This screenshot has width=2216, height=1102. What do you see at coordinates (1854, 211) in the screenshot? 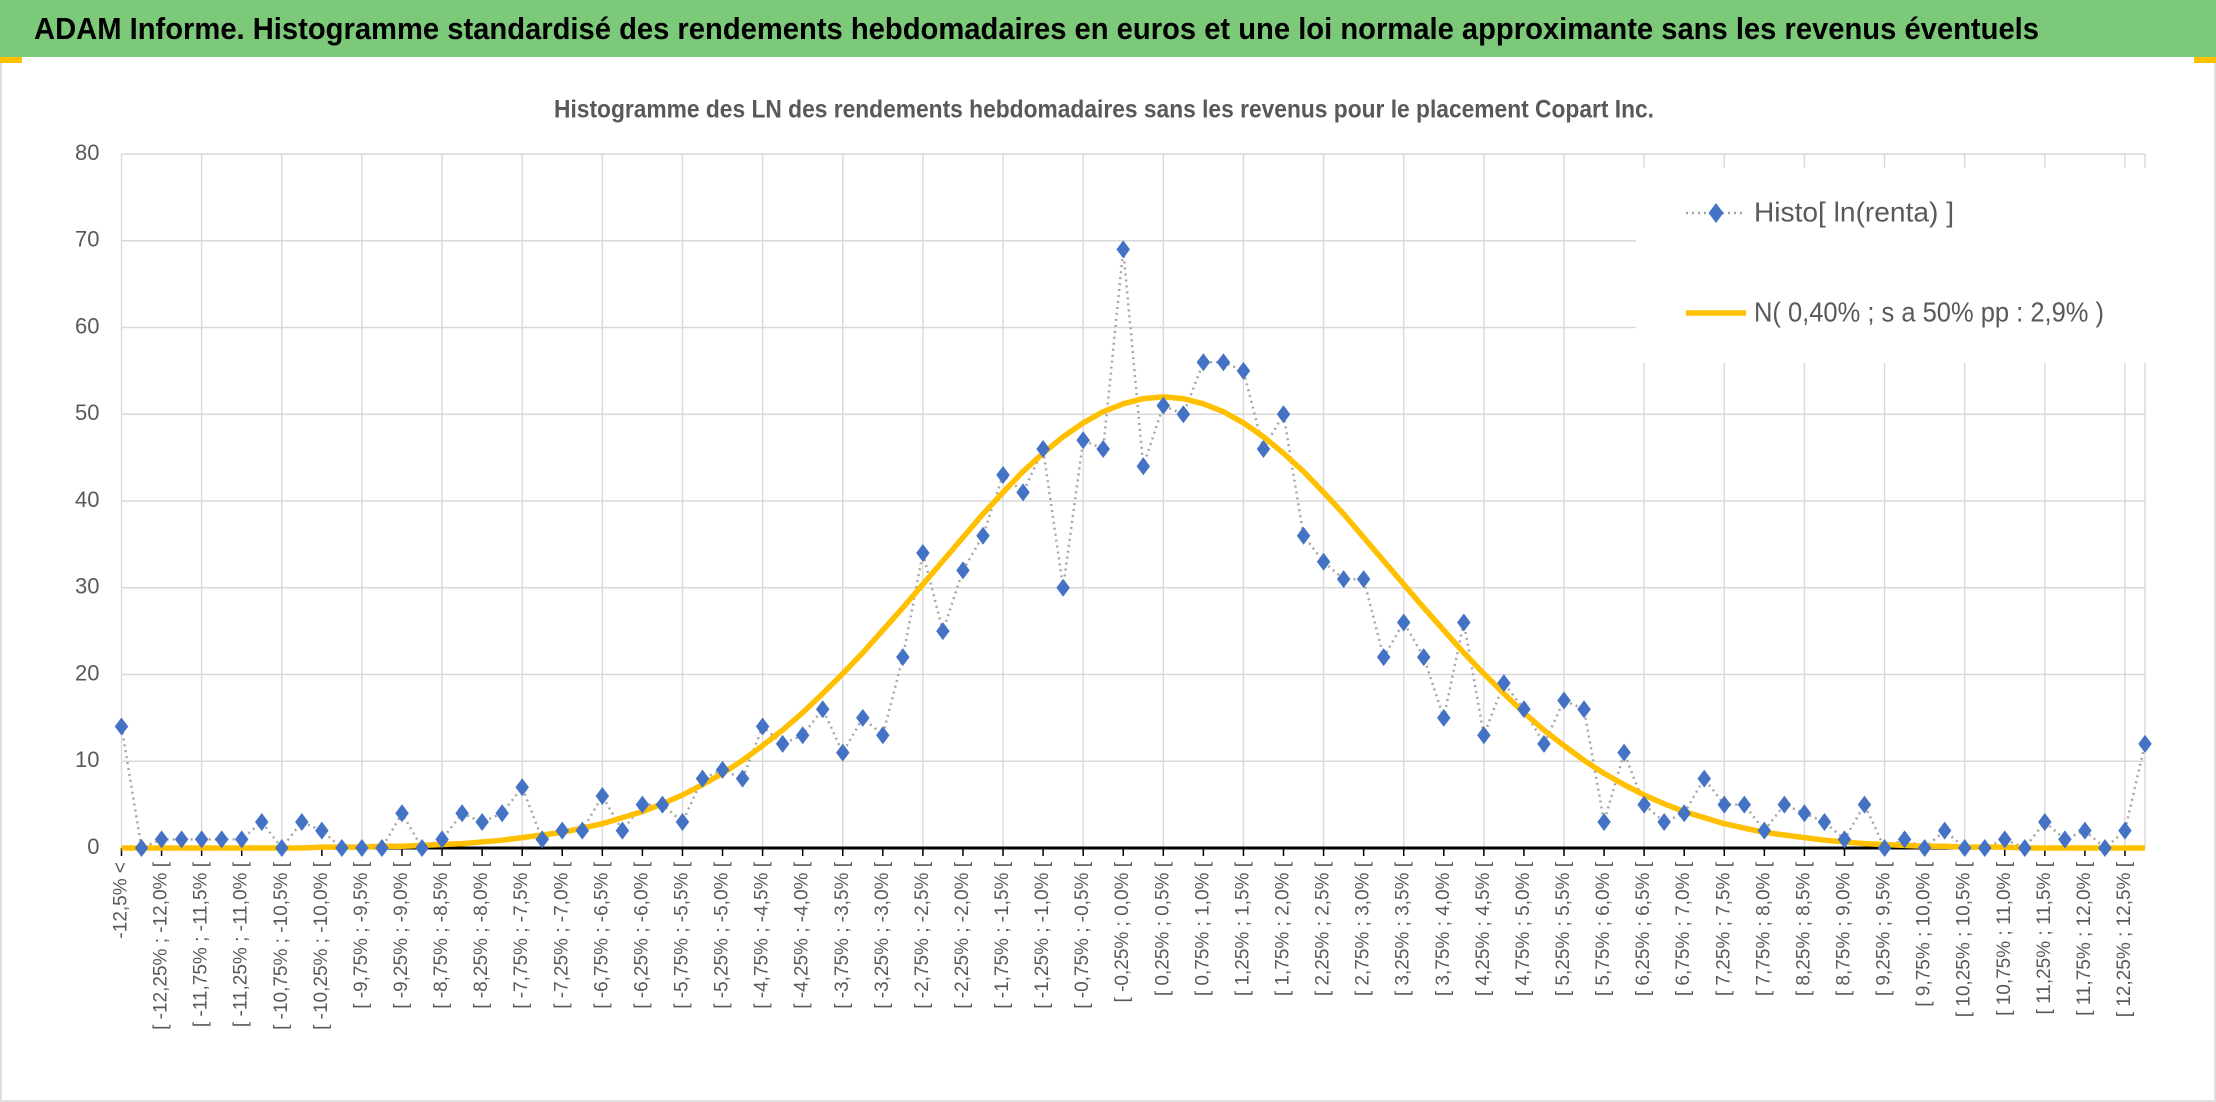
I see `legend-label: Histo[ ln(renta) ]` at bounding box center [1854, 211].